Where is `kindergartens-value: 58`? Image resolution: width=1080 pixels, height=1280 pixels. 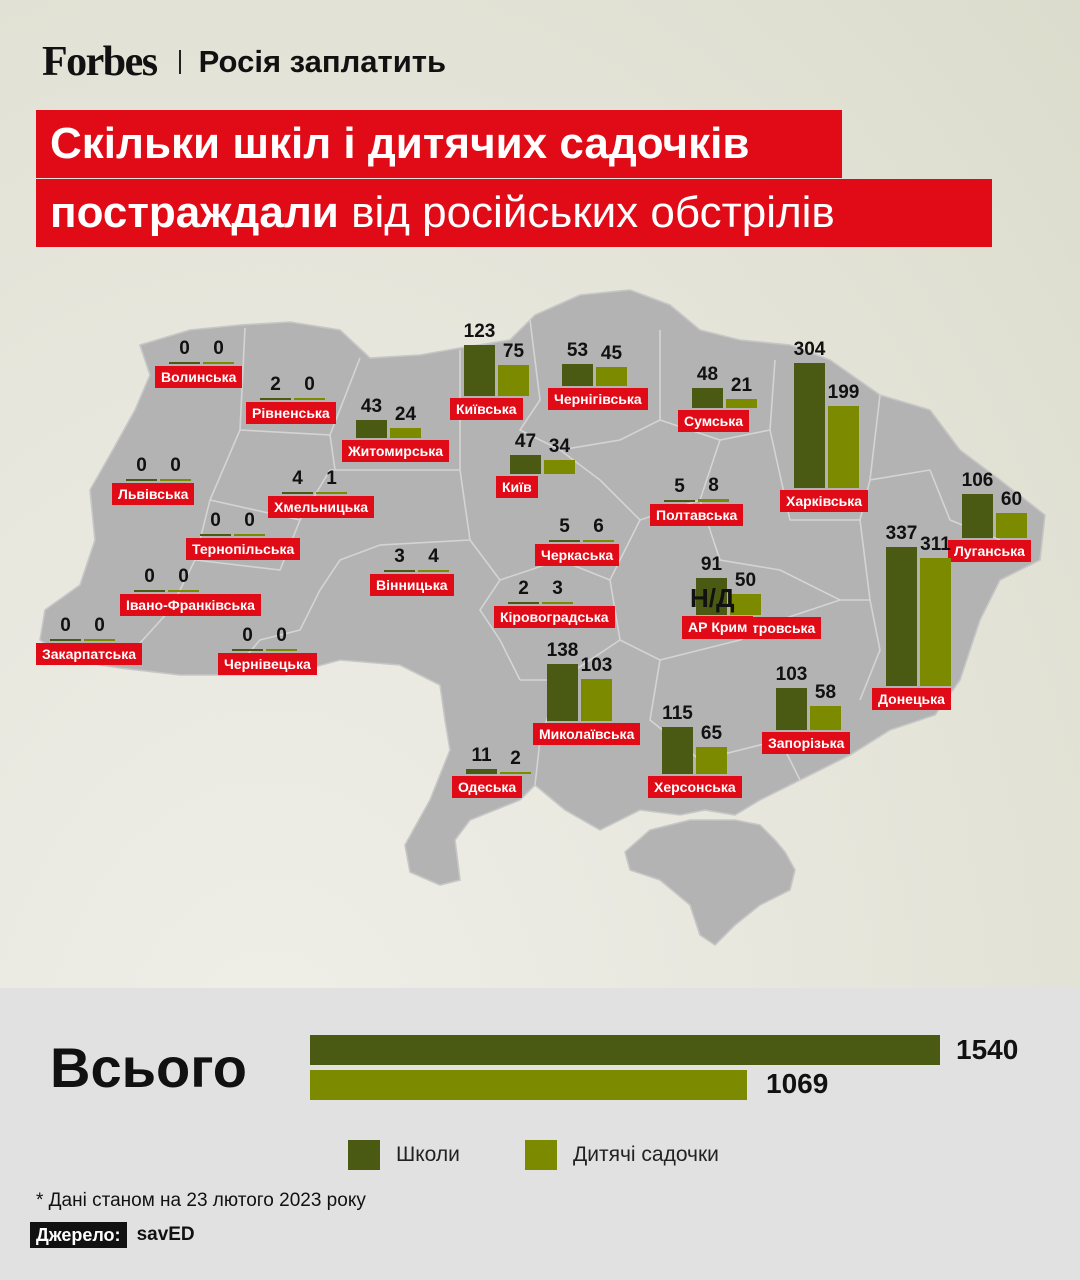
kindergartens-value: 58 is located at coordinates (825, 693).